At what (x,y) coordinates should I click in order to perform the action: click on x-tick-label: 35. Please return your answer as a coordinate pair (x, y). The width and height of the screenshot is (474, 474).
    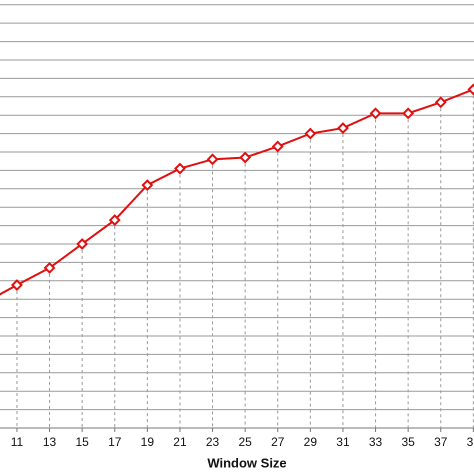
    Looking at the image, I should click on (408, 442).